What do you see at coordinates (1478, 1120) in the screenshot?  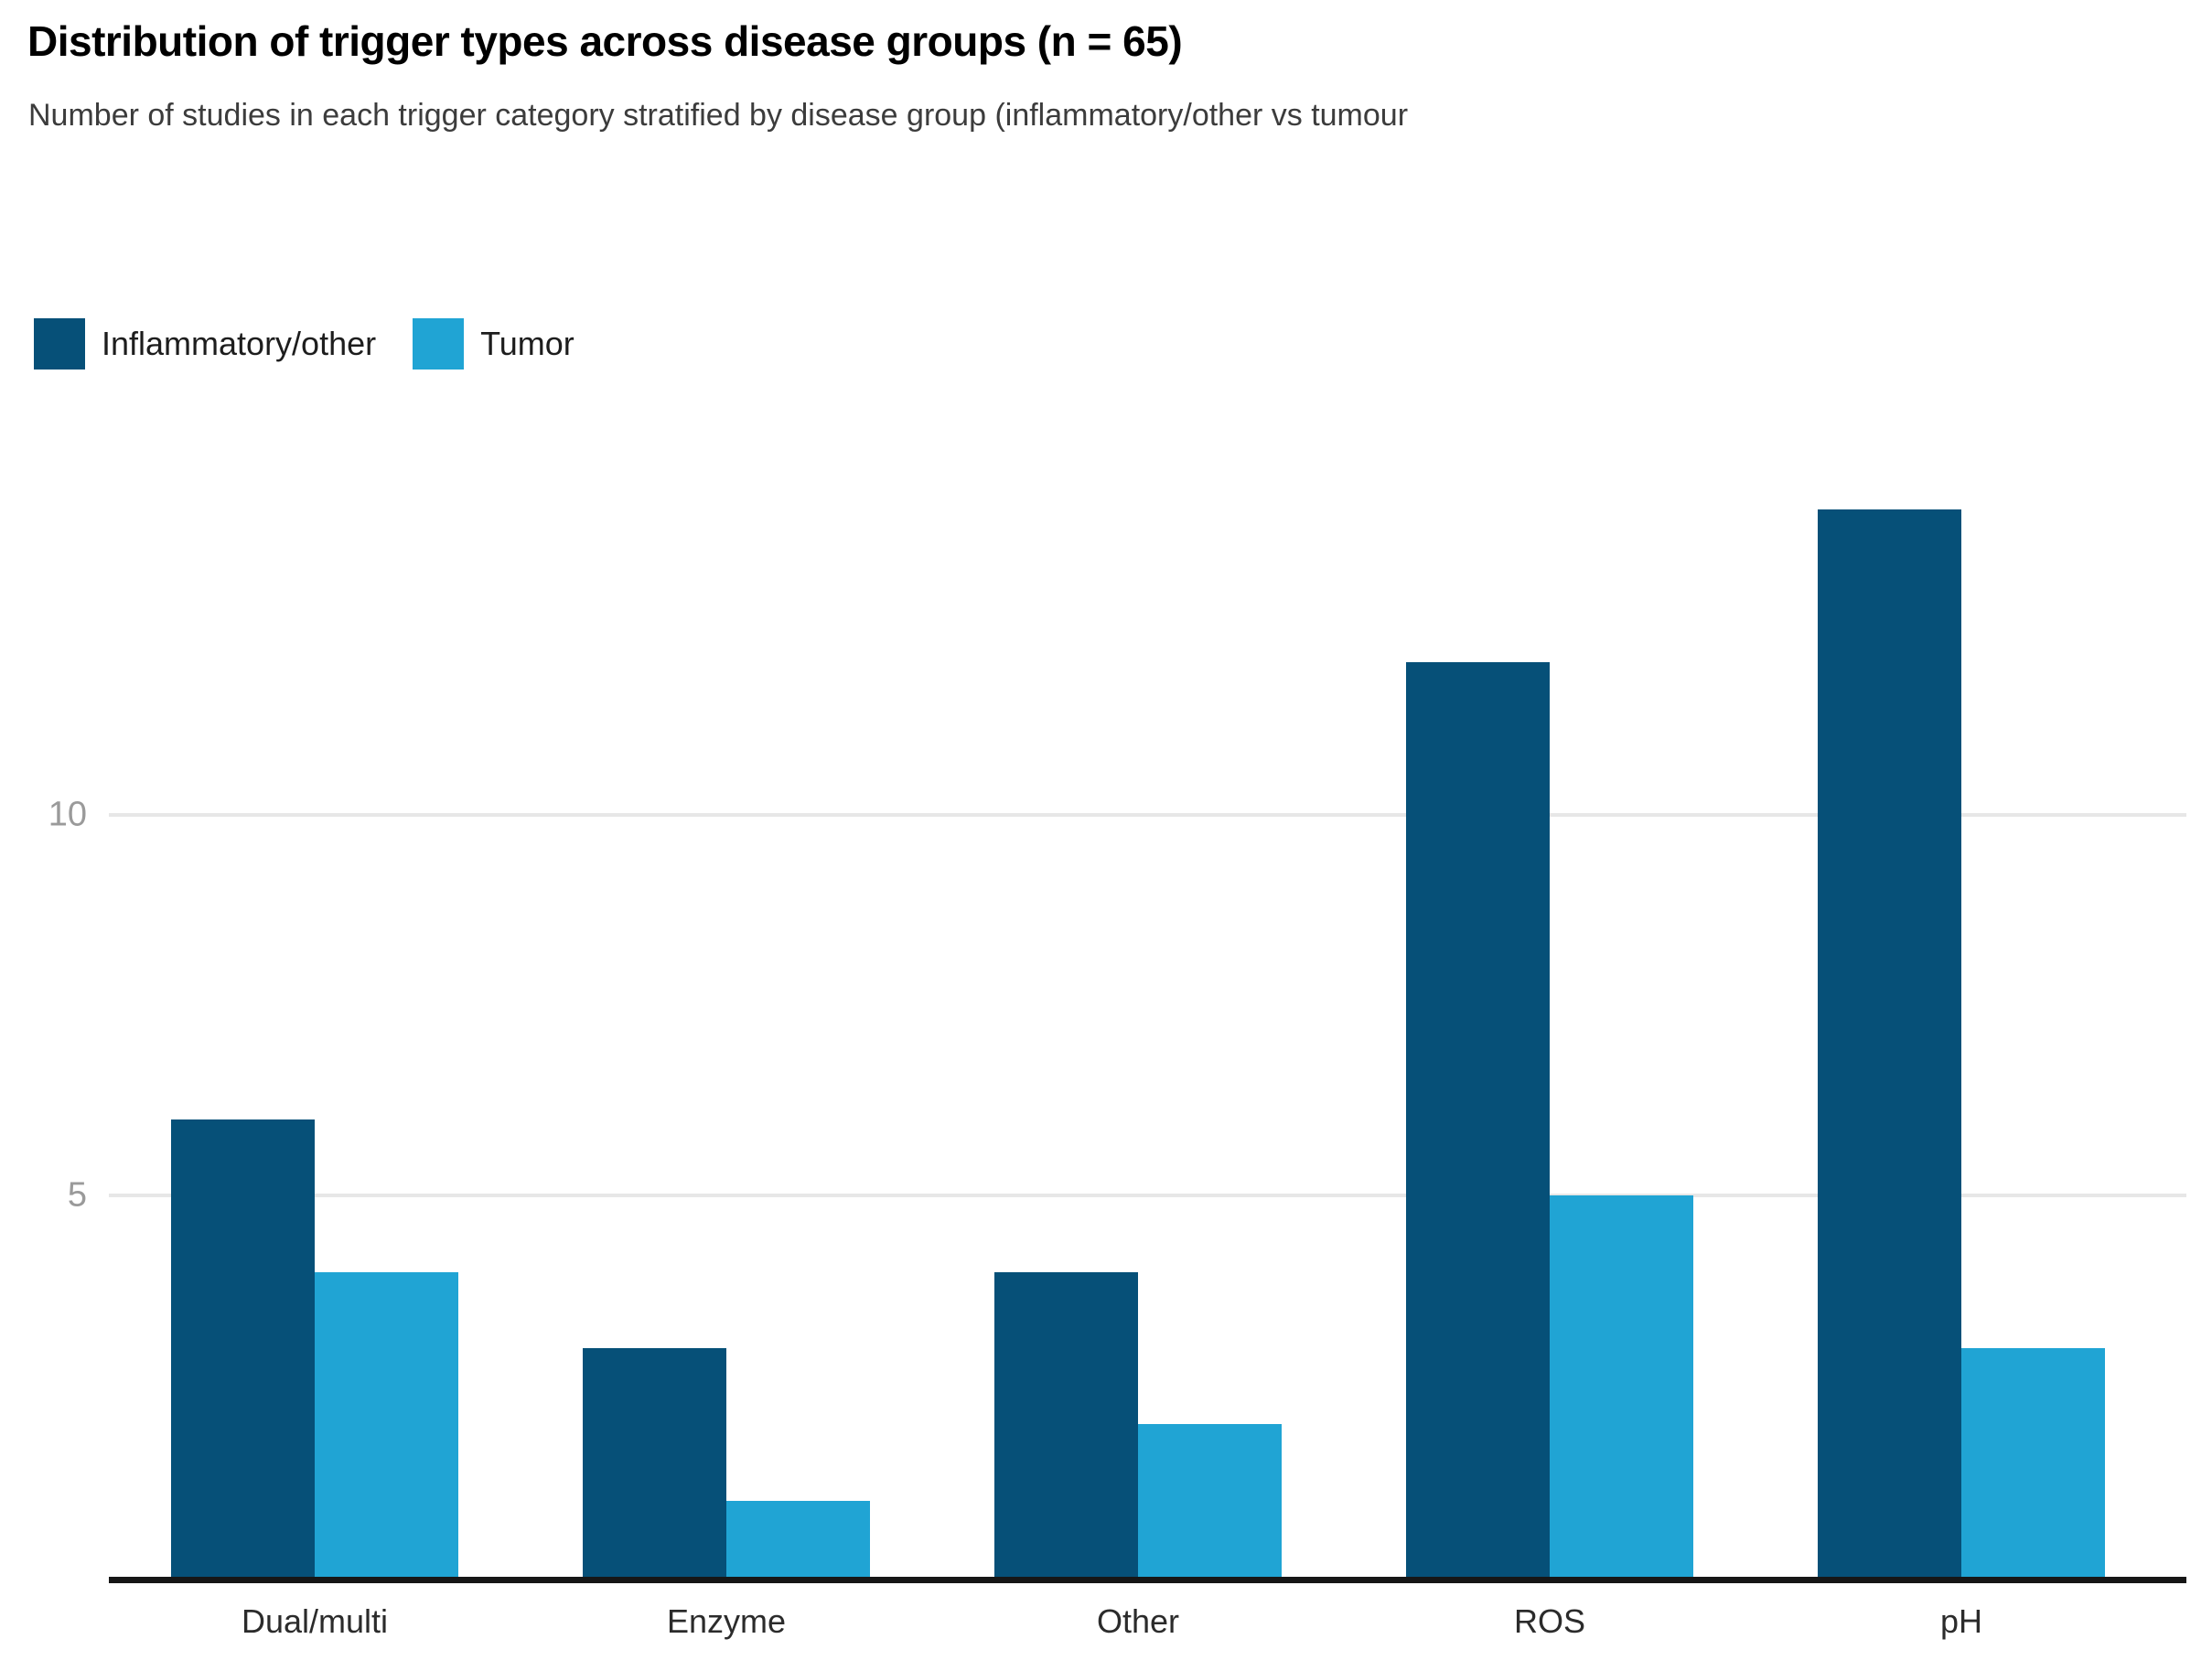 I see `bar-ros-inflammatory-other` at bounding box center [1478, 1120].